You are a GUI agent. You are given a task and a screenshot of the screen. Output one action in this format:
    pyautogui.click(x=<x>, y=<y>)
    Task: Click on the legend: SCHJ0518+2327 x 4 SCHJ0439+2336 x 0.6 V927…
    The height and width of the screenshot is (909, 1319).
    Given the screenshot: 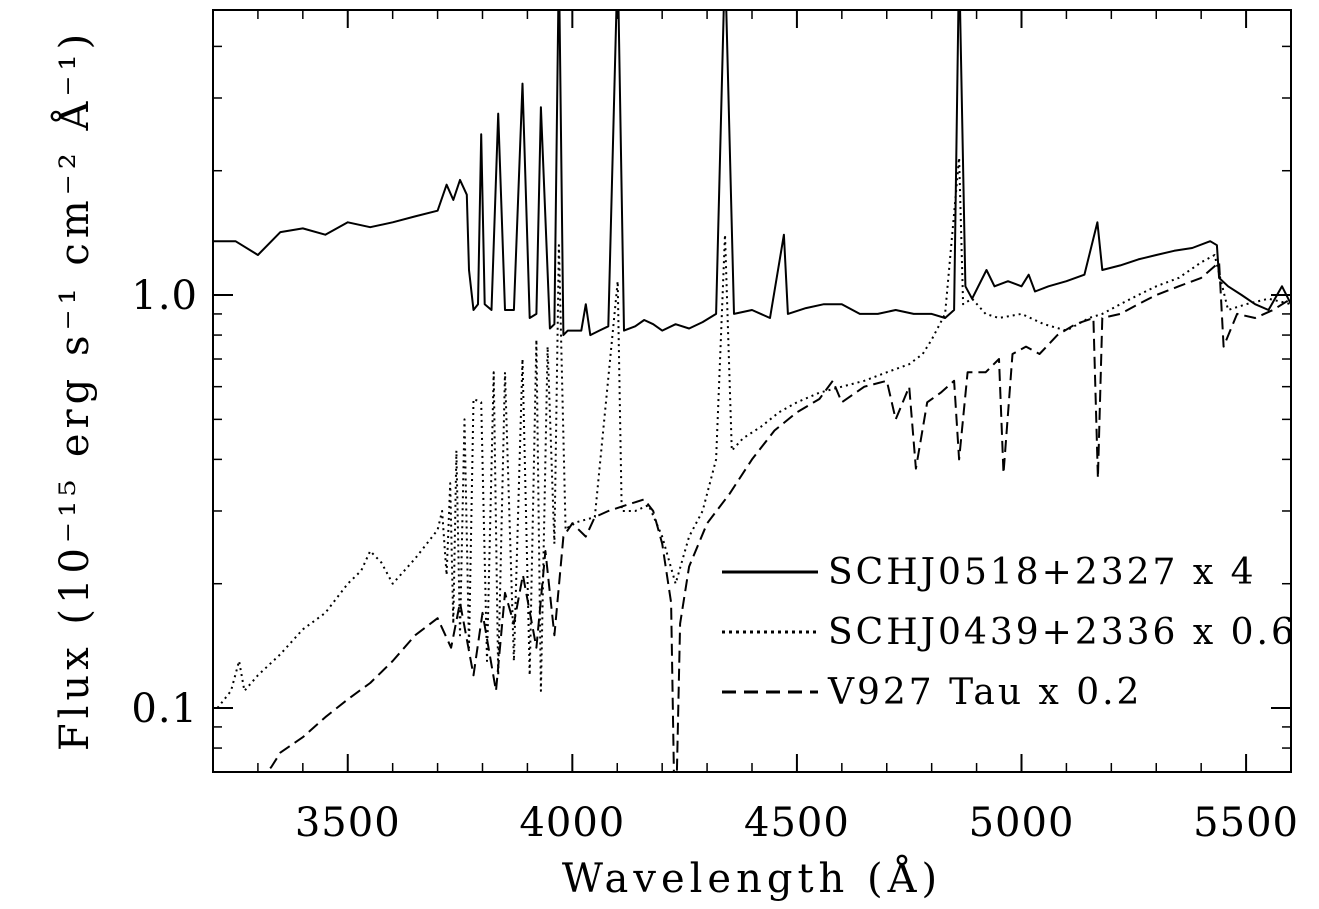 What is the action you would take?
    pyautogui.click(x=1009, y=632)
    